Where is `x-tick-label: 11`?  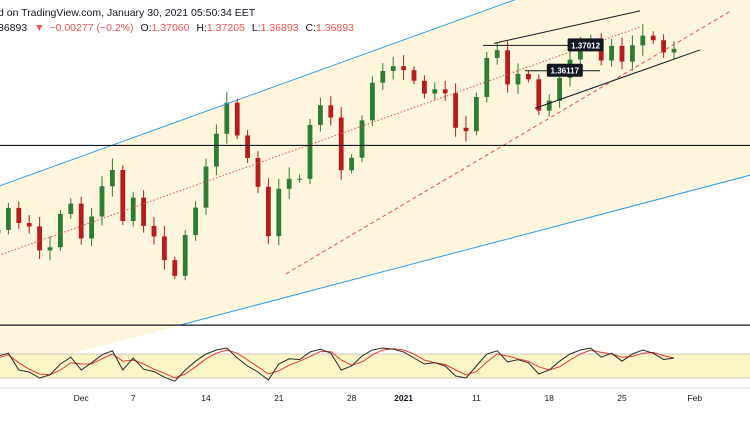 x-tick-label: 11 is located at coordinates (476, 398).